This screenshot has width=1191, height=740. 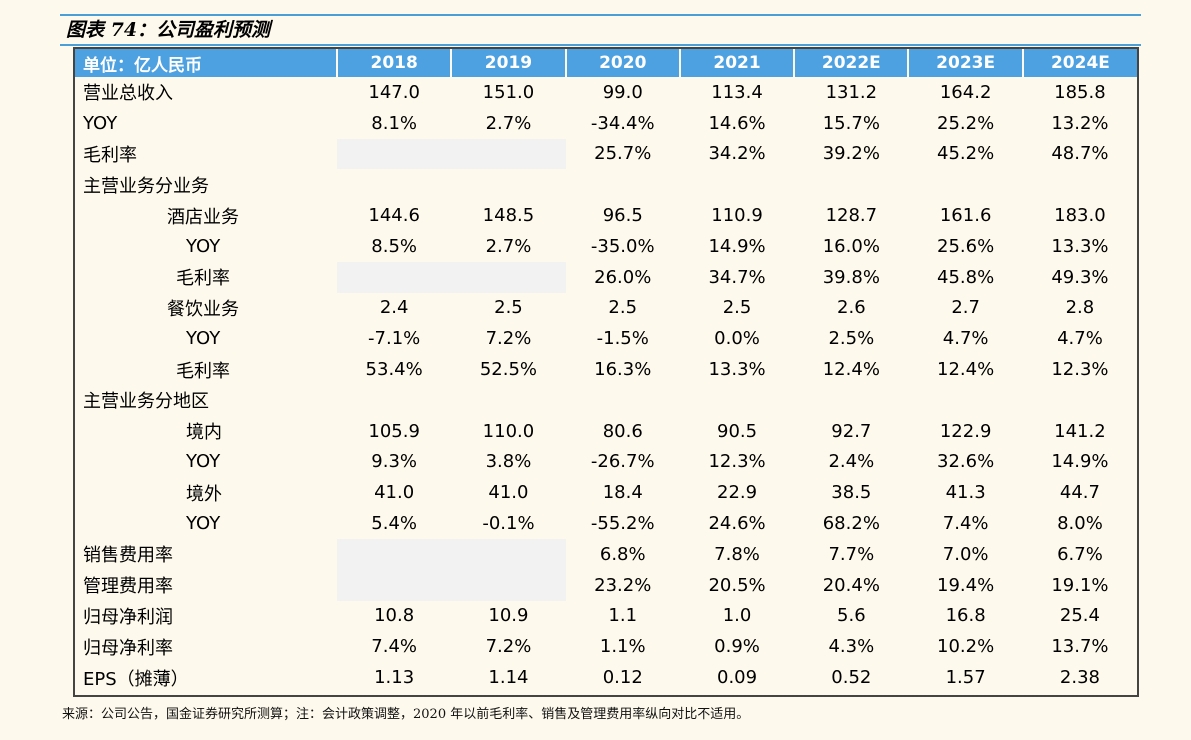 I want to click on header-year-cell: 2018, so click(x=395, y=63).